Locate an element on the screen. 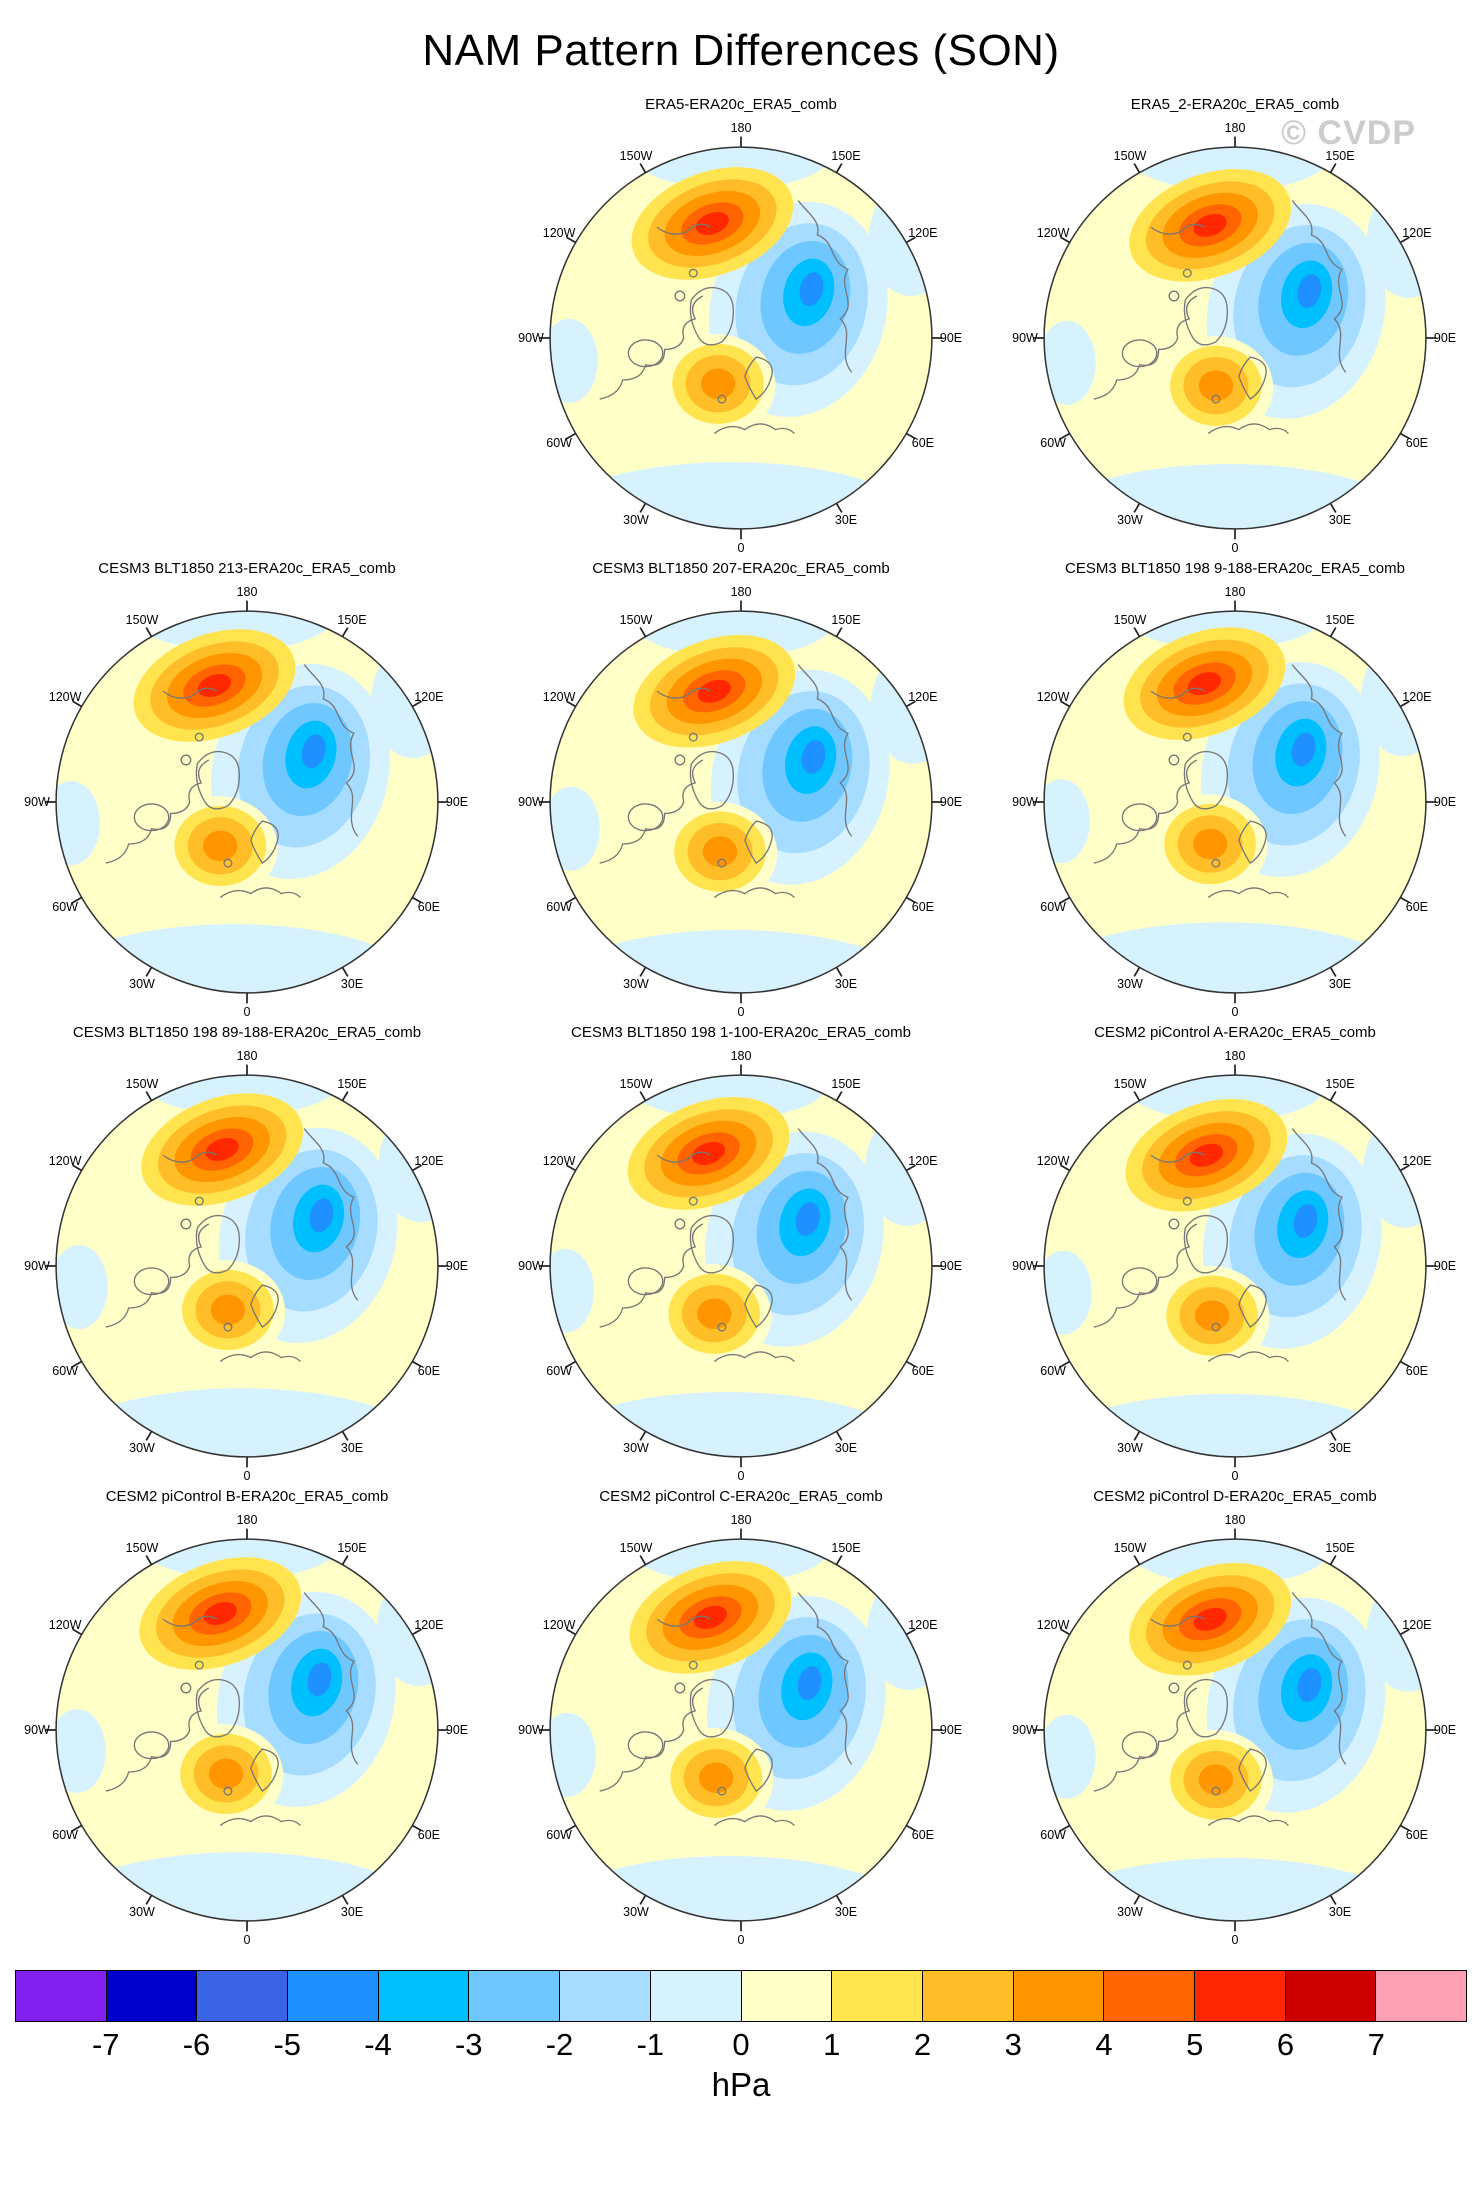 The width and height of the screenshot is (1482, 2212). cvdp-watermark: © CVDP is located at coordinates (1348, 133).